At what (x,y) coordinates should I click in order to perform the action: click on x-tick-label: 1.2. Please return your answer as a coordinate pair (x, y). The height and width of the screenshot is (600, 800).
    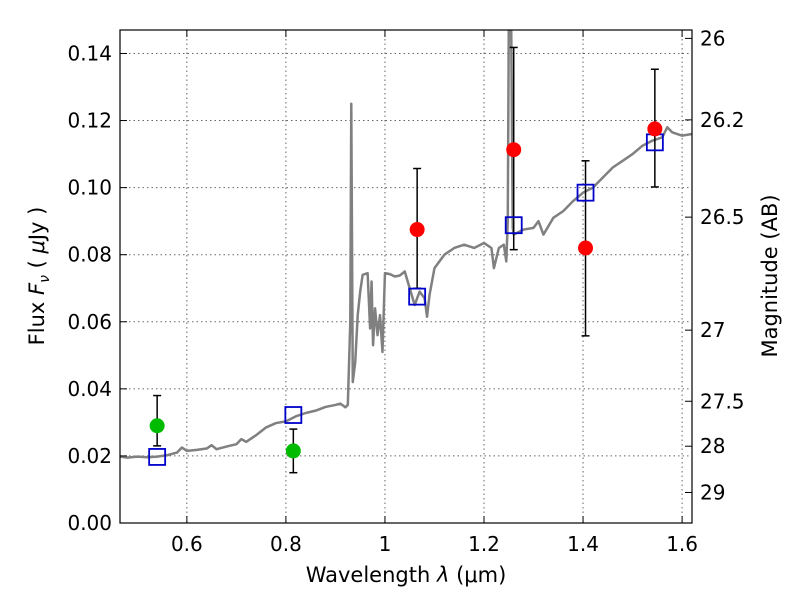
    Looking at the image, I should click on (484, 544).